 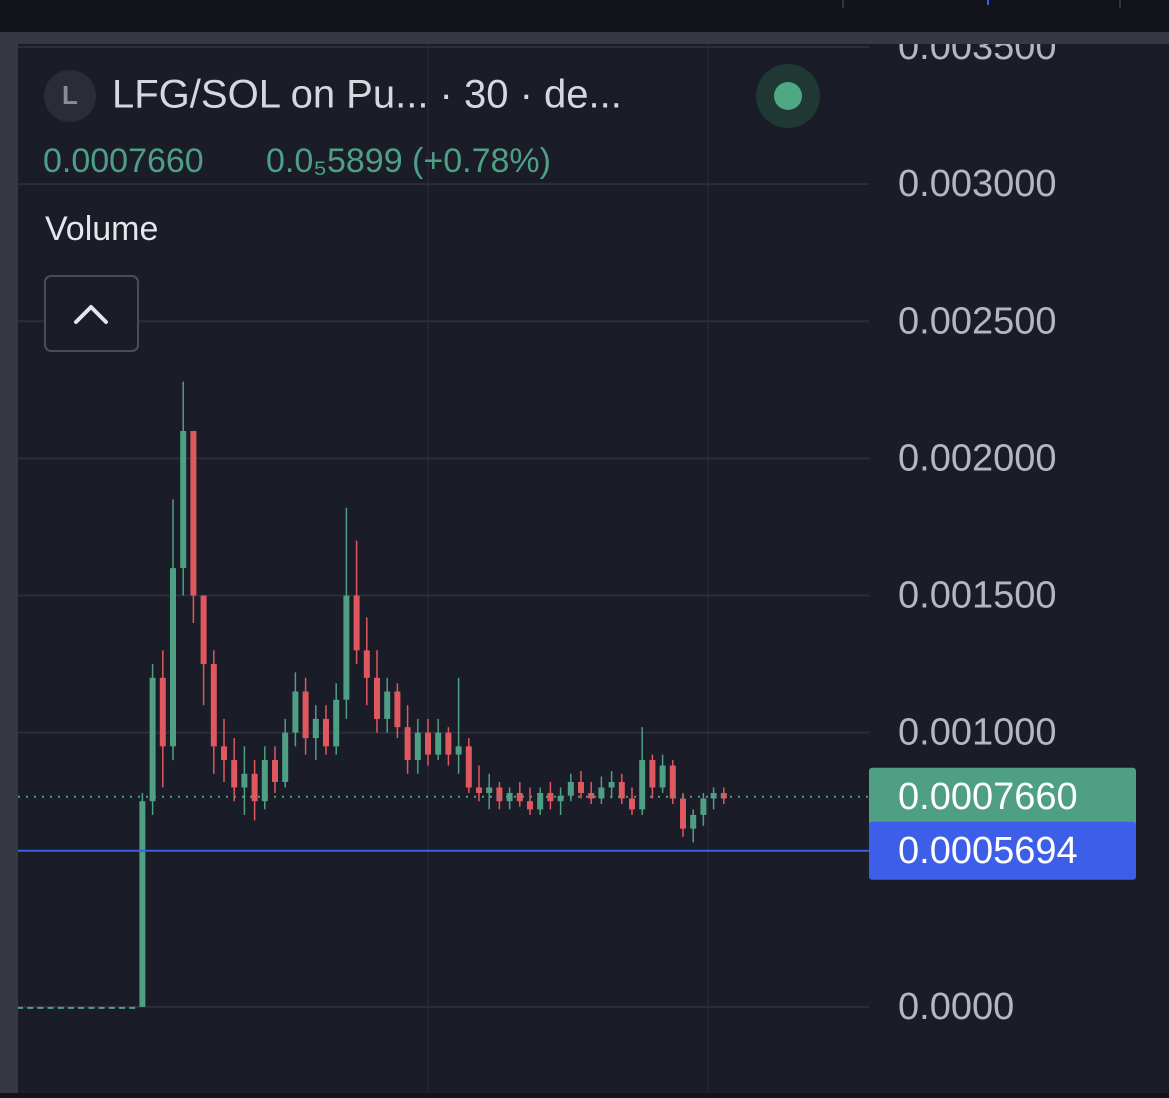 What do you see at coordinates (408, 161) in the screenshot?
I see `price-change: 0.0₅5899 (+0.78%)` at bounding box center [408, 161].